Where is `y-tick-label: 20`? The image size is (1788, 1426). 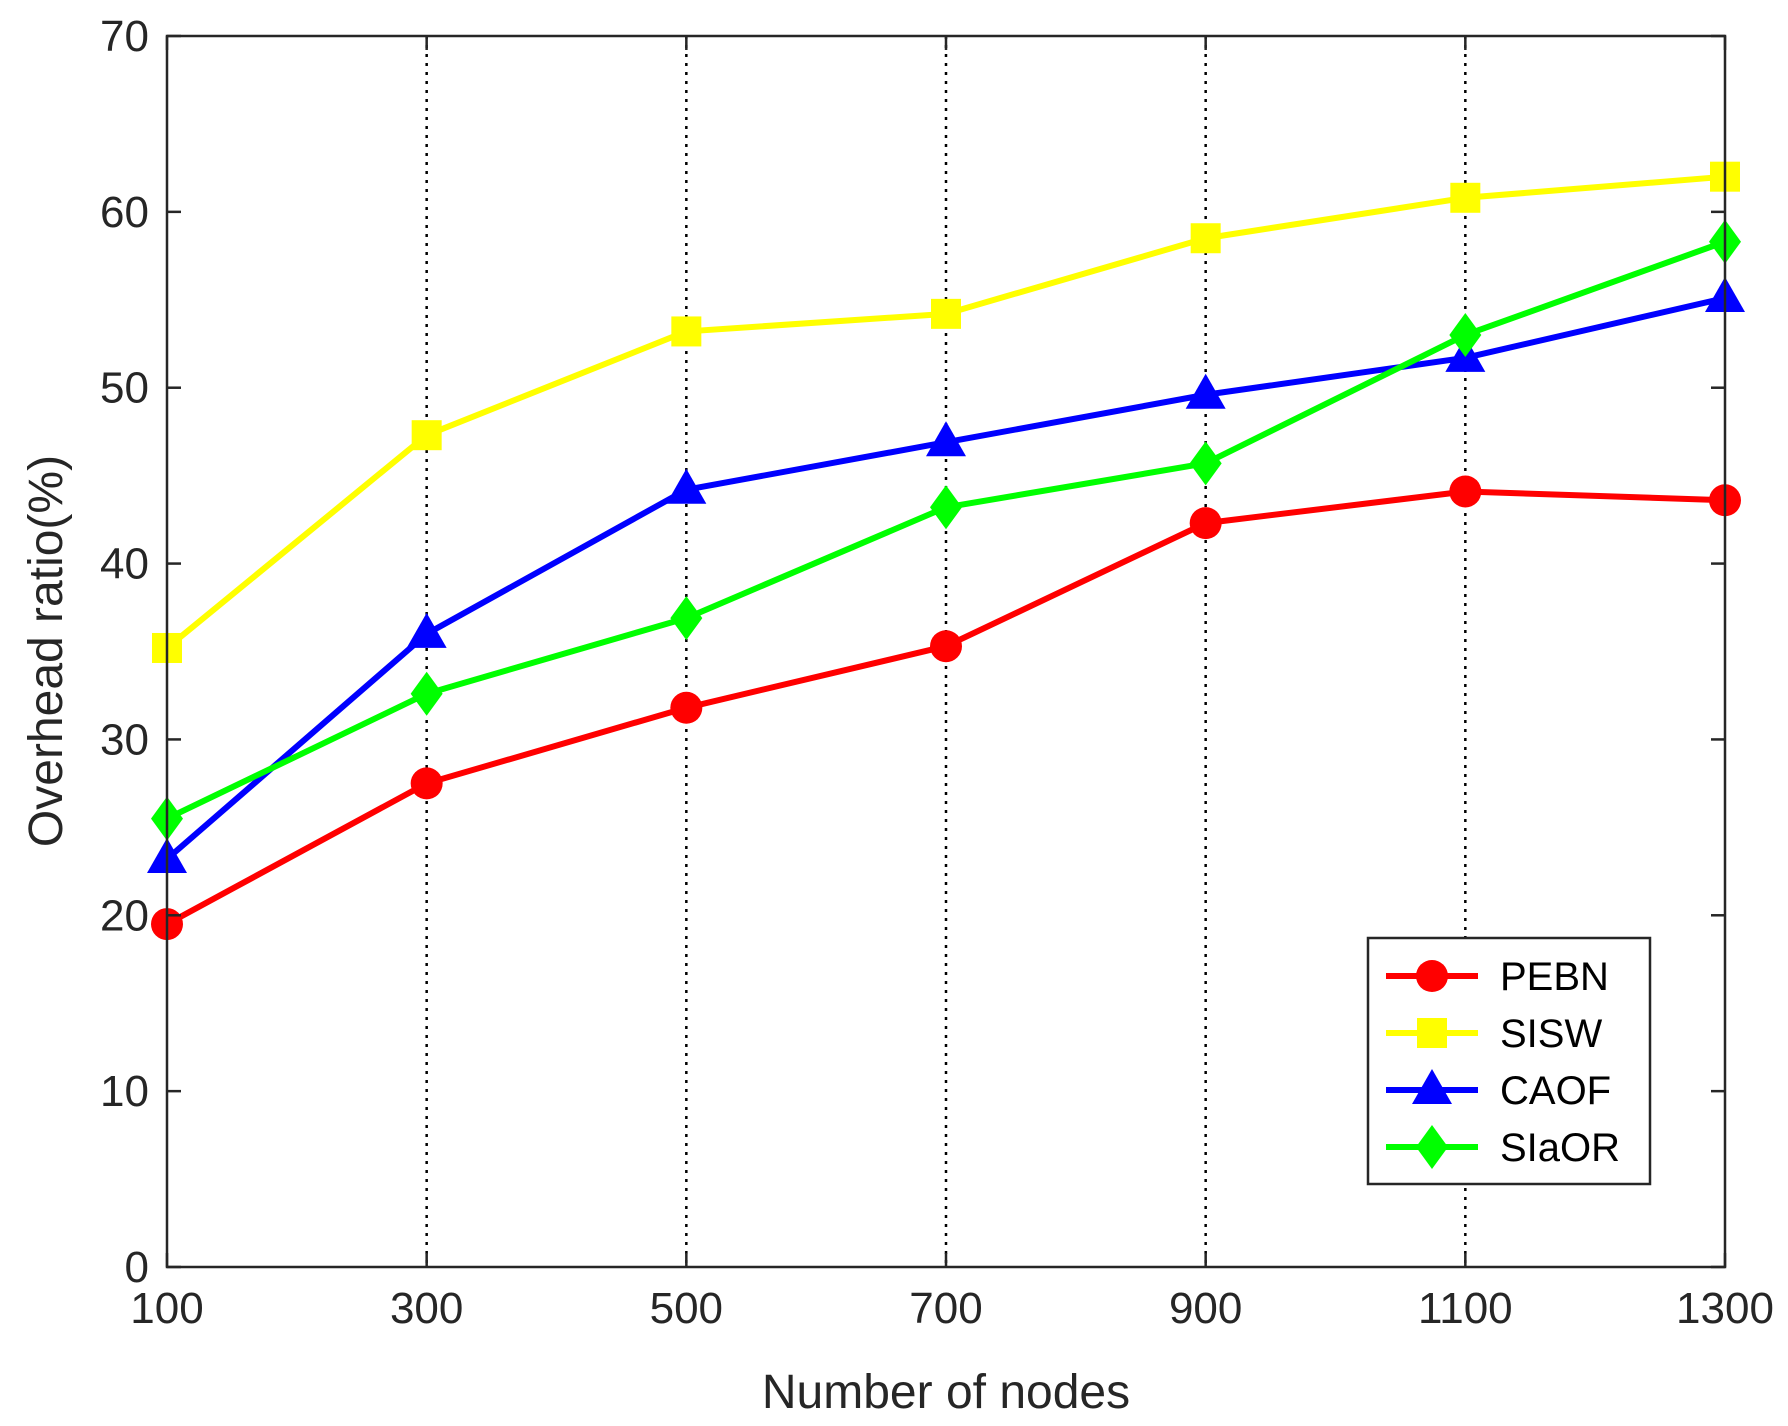 y-tick-label: 20 is located at coordinates (124, 915).